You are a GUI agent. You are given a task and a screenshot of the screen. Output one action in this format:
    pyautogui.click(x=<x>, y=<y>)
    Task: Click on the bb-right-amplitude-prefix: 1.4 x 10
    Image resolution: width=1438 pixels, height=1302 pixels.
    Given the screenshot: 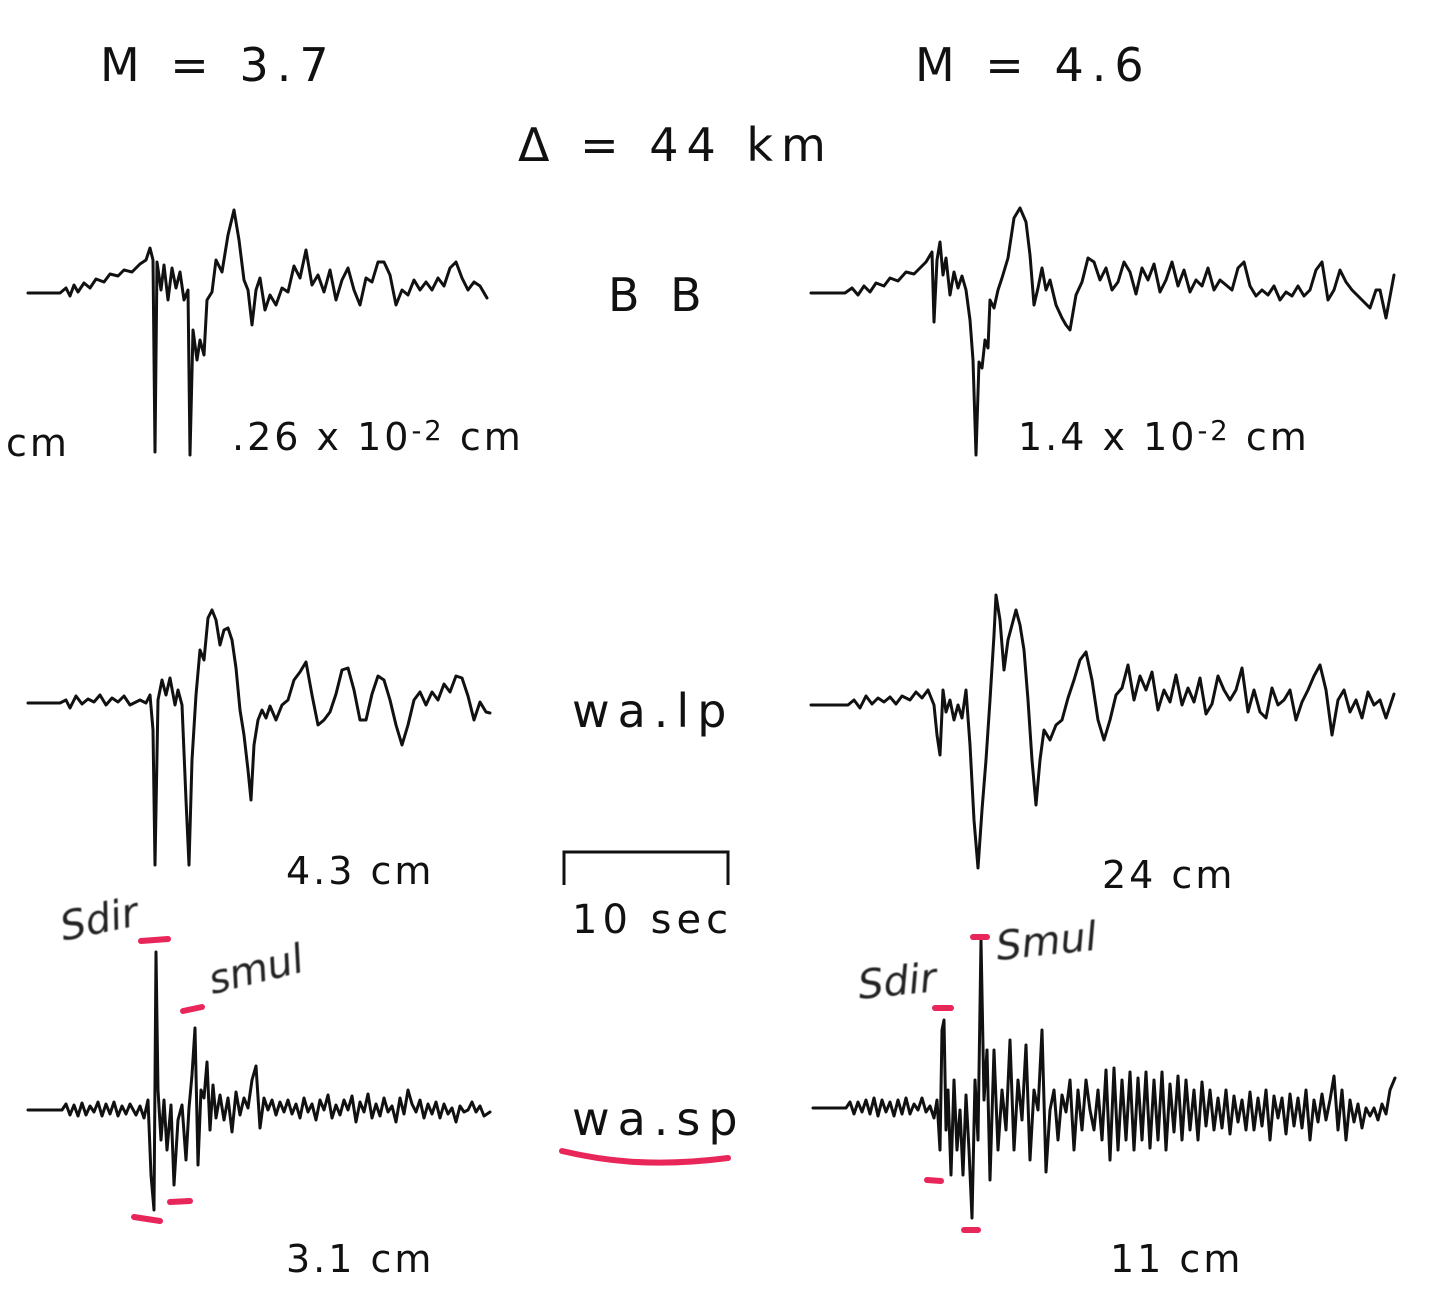 What is the action you would take?
    pyautogui.click(x=1108, y=437)
    